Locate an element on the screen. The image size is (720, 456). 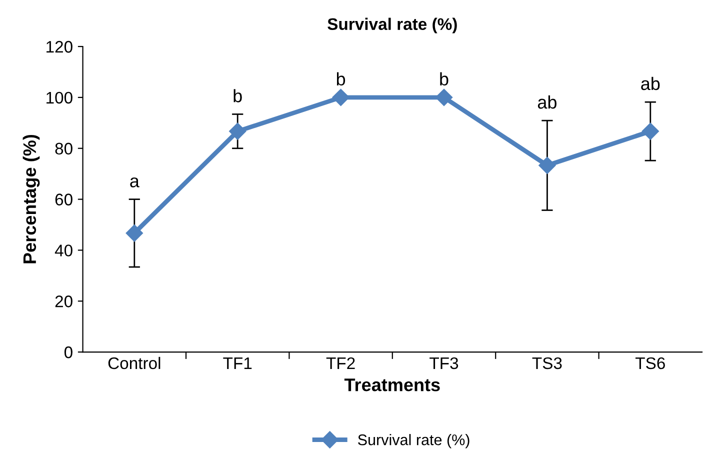
y-tick-label: 60 is located at coordinates (63, 200).